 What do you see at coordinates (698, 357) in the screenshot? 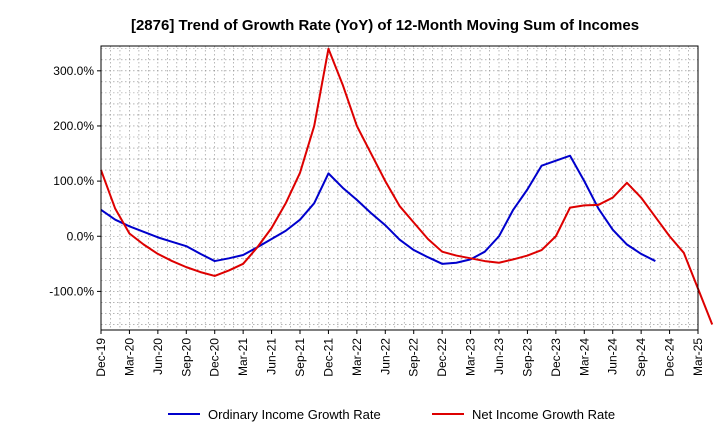
I see `x-tick-label: Mar-25` at bounding box center [698, 357].